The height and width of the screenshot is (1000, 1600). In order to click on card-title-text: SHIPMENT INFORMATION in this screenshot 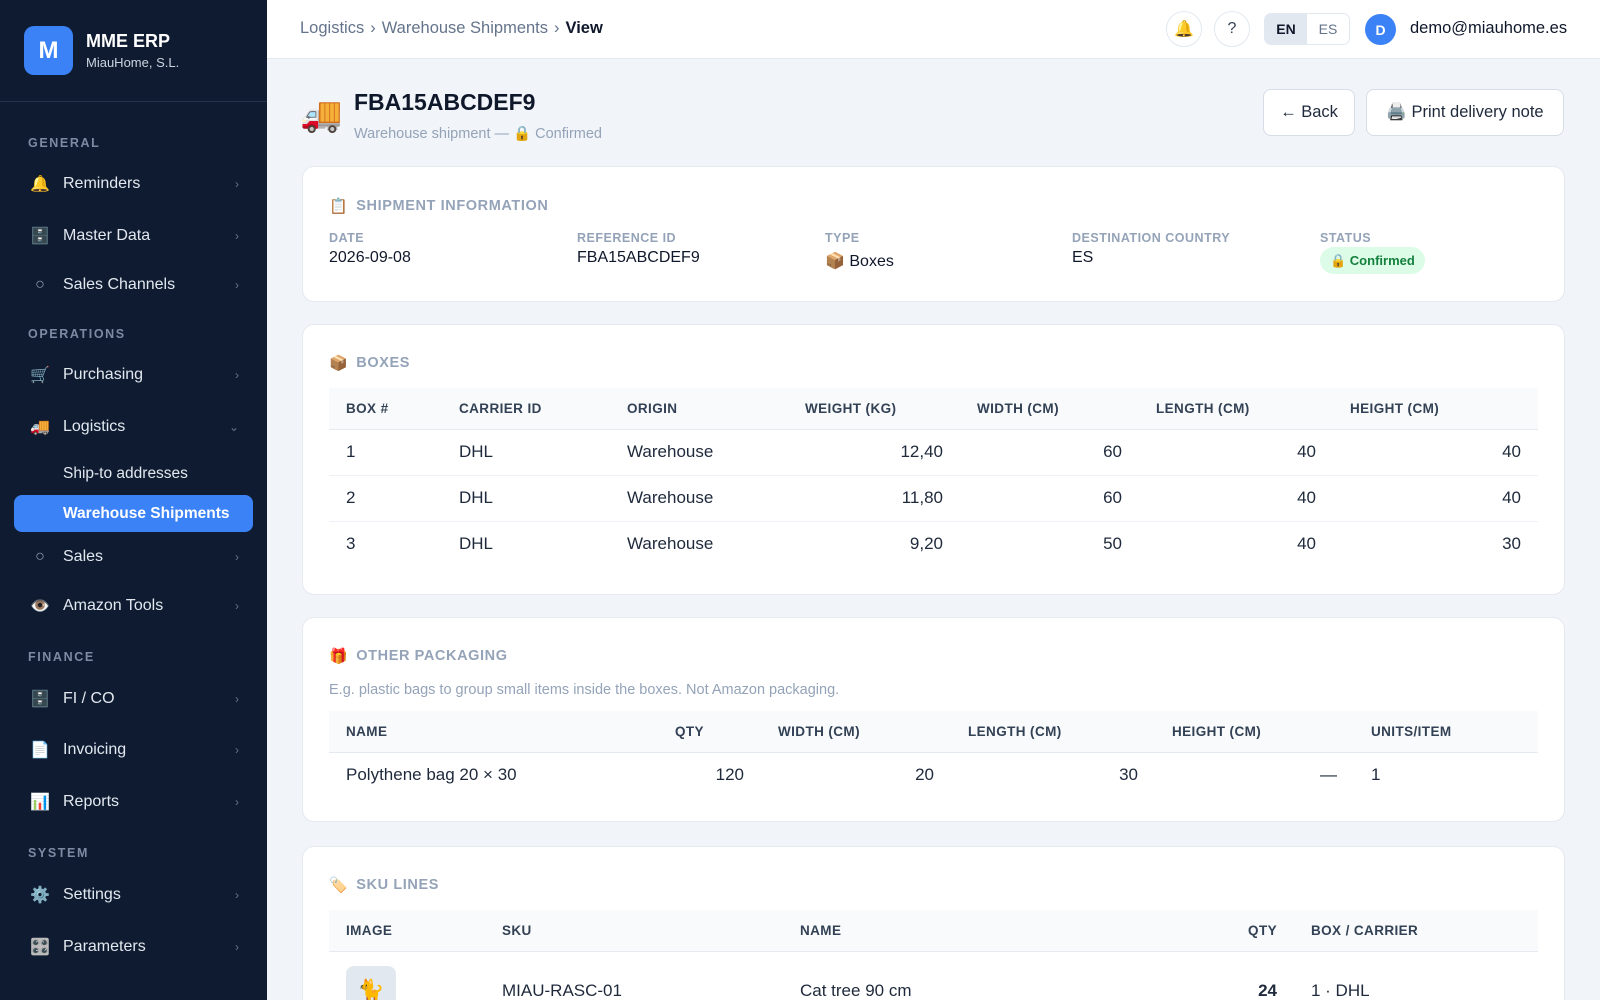, I will do `click(452, 206)`.